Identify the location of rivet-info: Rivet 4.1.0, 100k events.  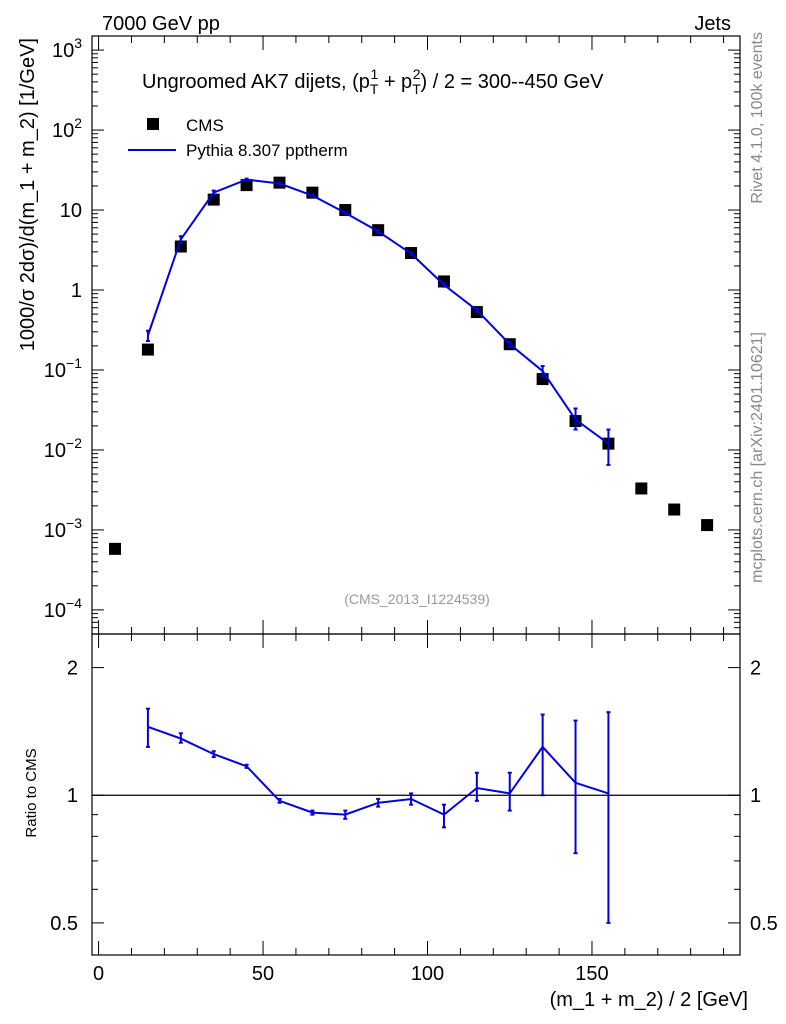
(757, 118).